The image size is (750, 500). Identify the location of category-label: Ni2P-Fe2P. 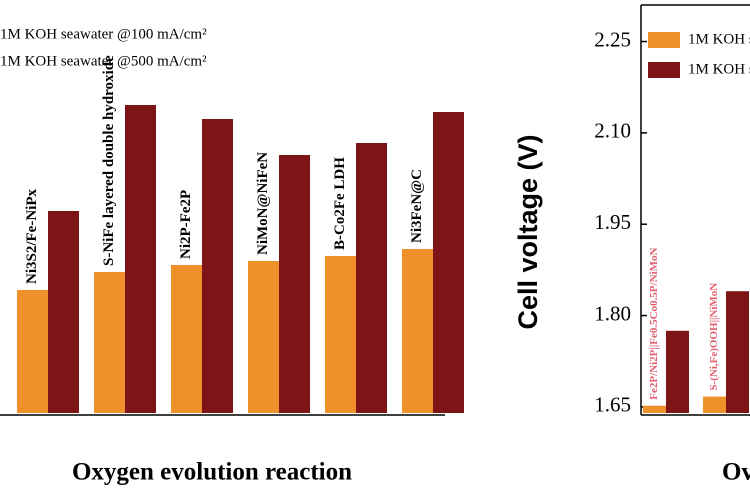
(186, 224).